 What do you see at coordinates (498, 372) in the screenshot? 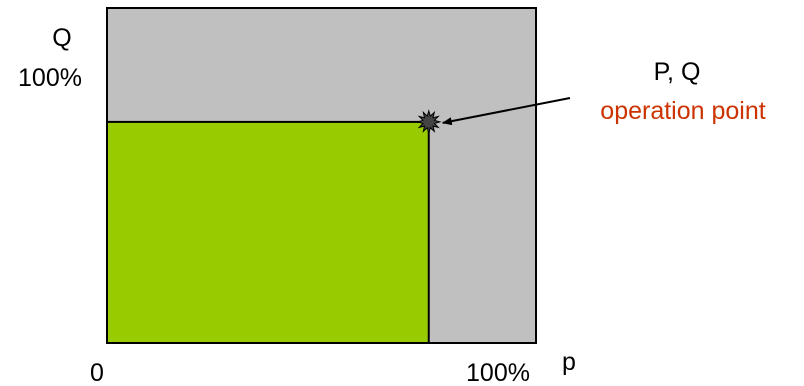
I see `p-max-label: 100%` at bounding box center [498, 372].